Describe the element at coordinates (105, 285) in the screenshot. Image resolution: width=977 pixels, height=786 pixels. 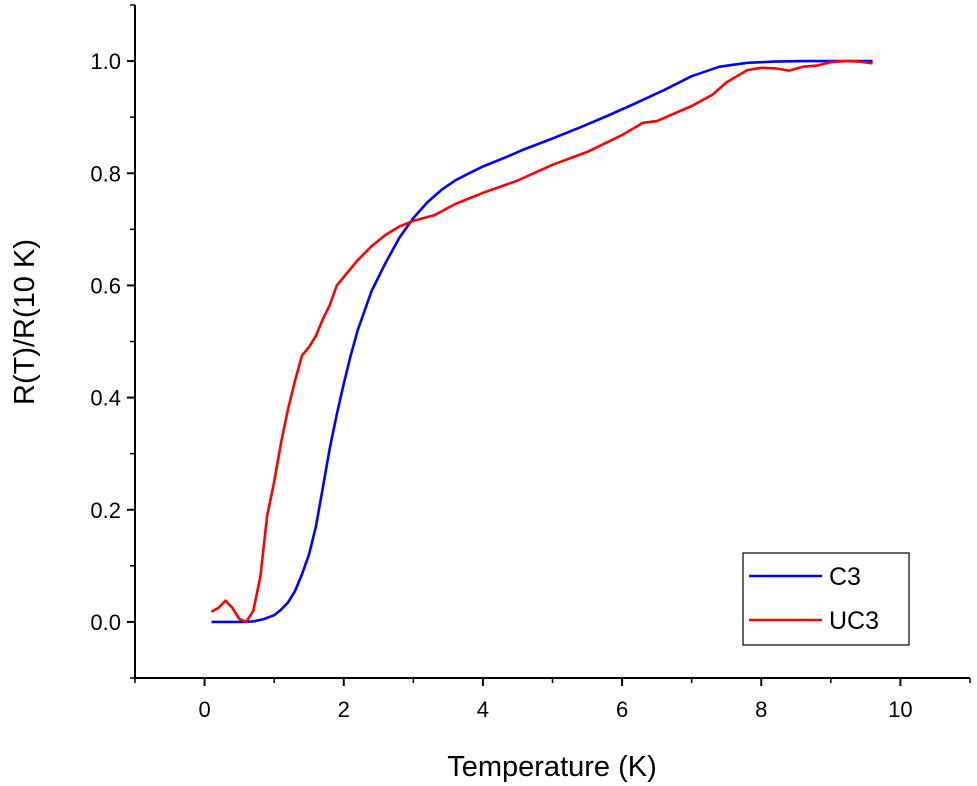
I see `y-tick-label: 0.6` at that location.